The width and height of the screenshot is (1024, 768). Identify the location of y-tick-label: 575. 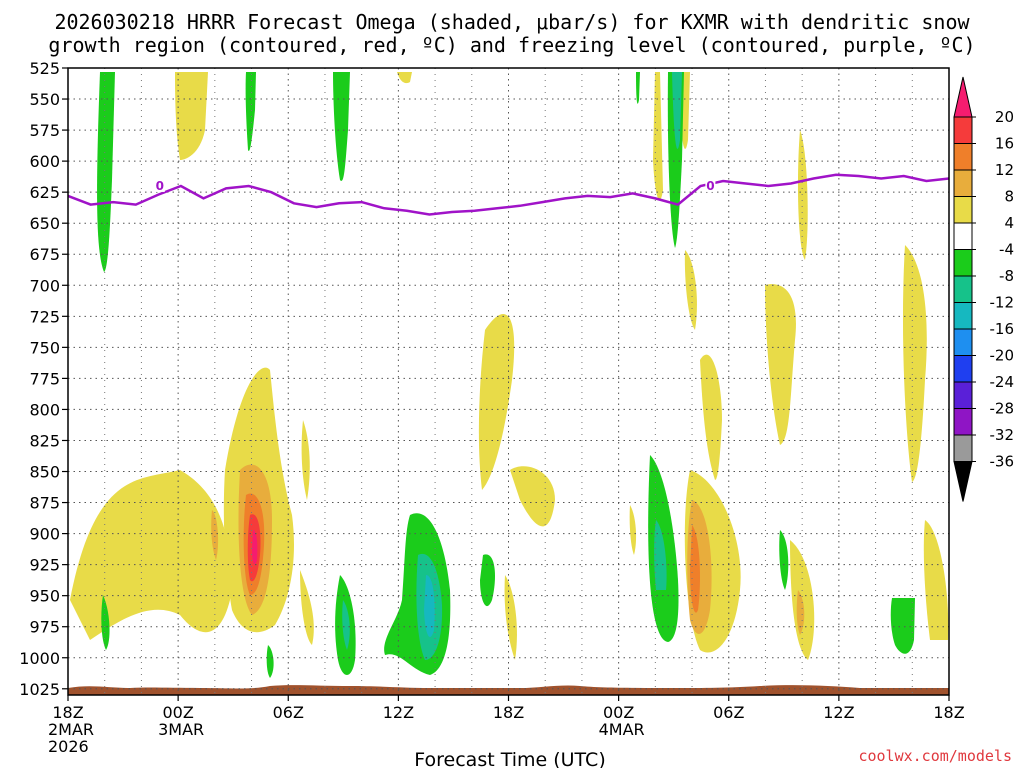
(44, 130).